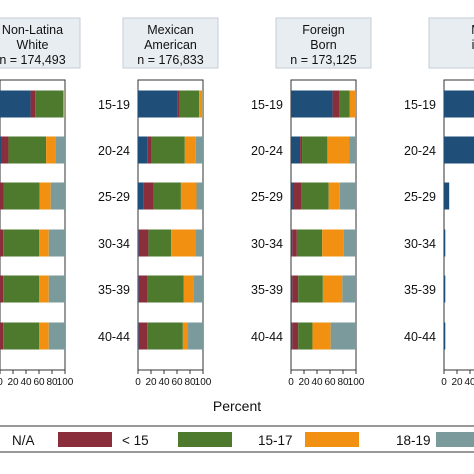 The width and height of the screenshot is (474, 474). I want to click on panel-title-line: Born, so click(323, 45).